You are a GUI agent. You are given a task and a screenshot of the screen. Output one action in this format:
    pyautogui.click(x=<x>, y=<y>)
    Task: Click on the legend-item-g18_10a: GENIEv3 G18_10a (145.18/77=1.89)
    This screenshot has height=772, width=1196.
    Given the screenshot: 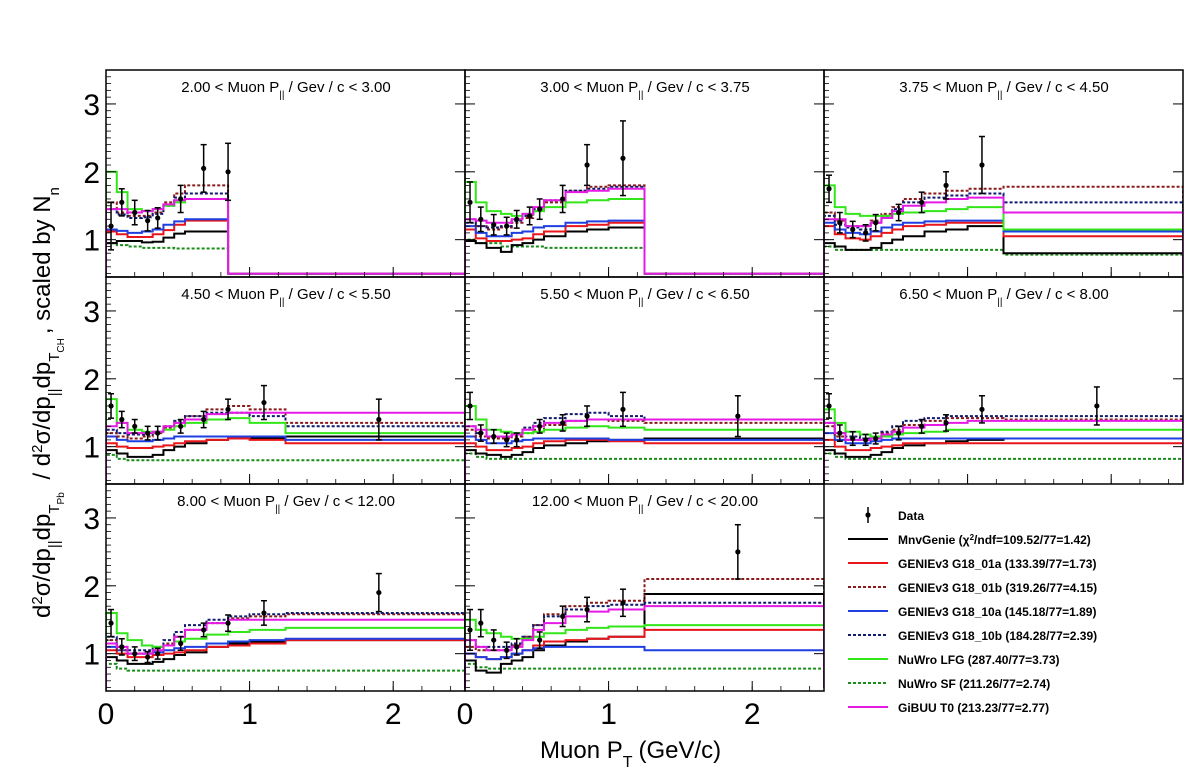 What is the action you would take?
    pyautogui.click(x=972, y=612)
    